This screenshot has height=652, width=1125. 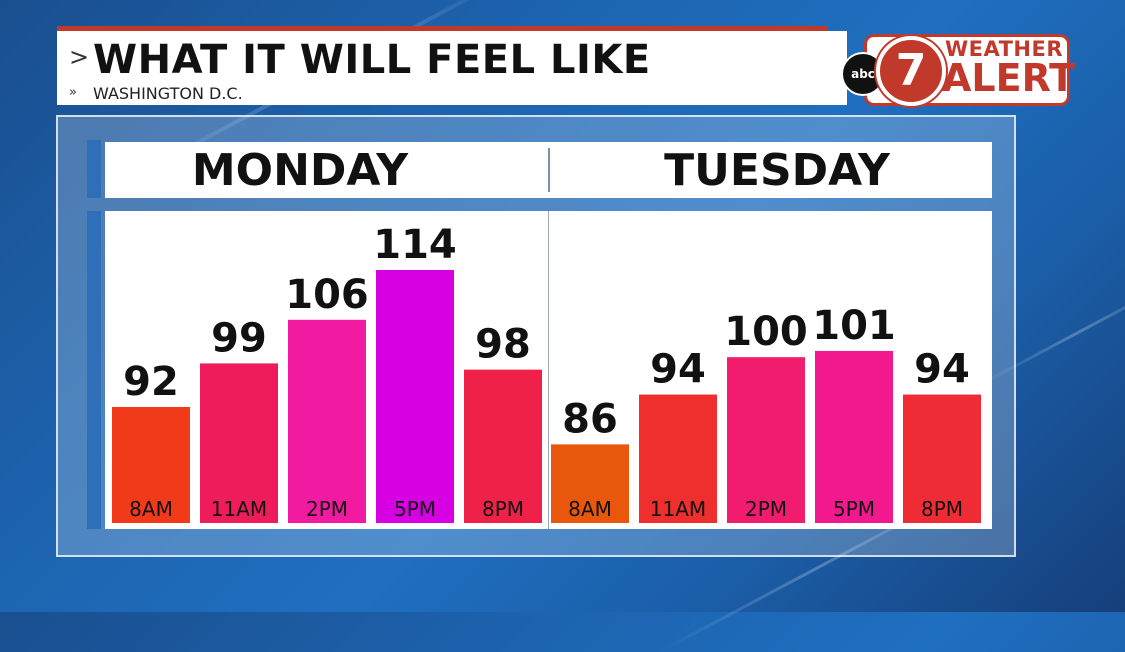 What do you see at coordinates (168, 93) in the screenshot?
I see `location-subtitle: WASHINGTON D.C.` at bounding box center [168, 93].